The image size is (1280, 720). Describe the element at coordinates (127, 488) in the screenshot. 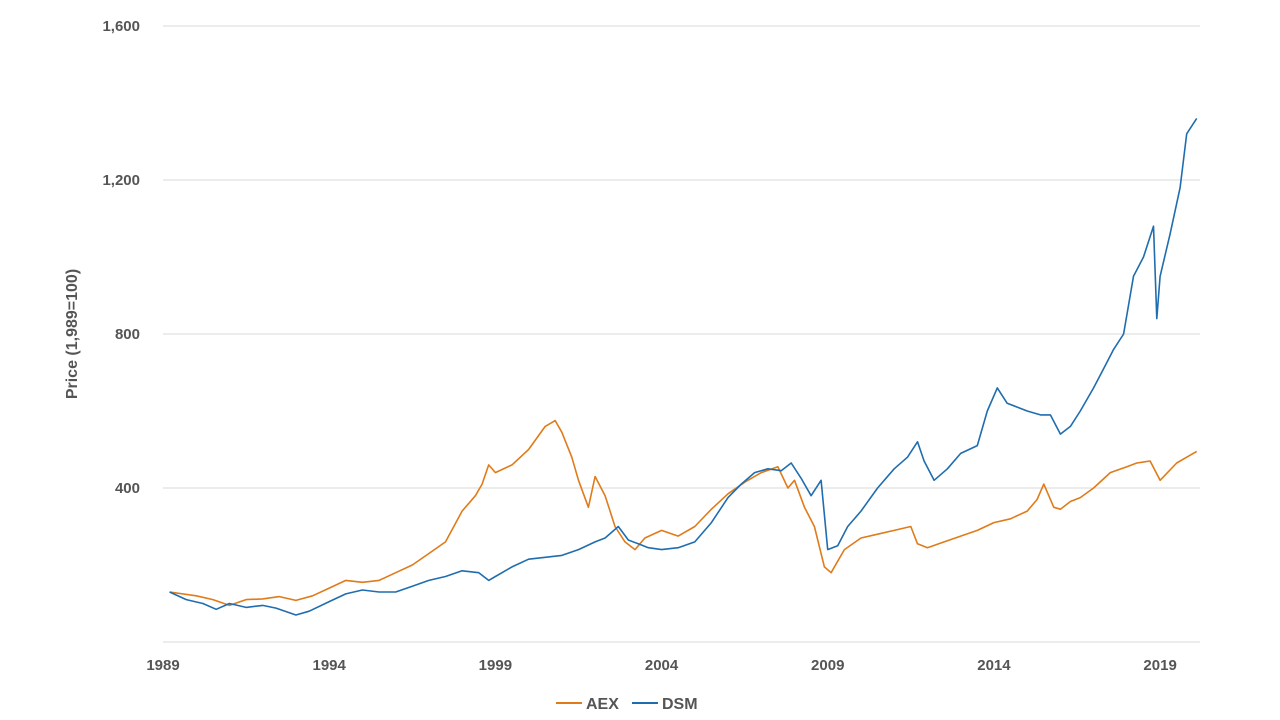

I see `y-tick-label: 400` at that location.